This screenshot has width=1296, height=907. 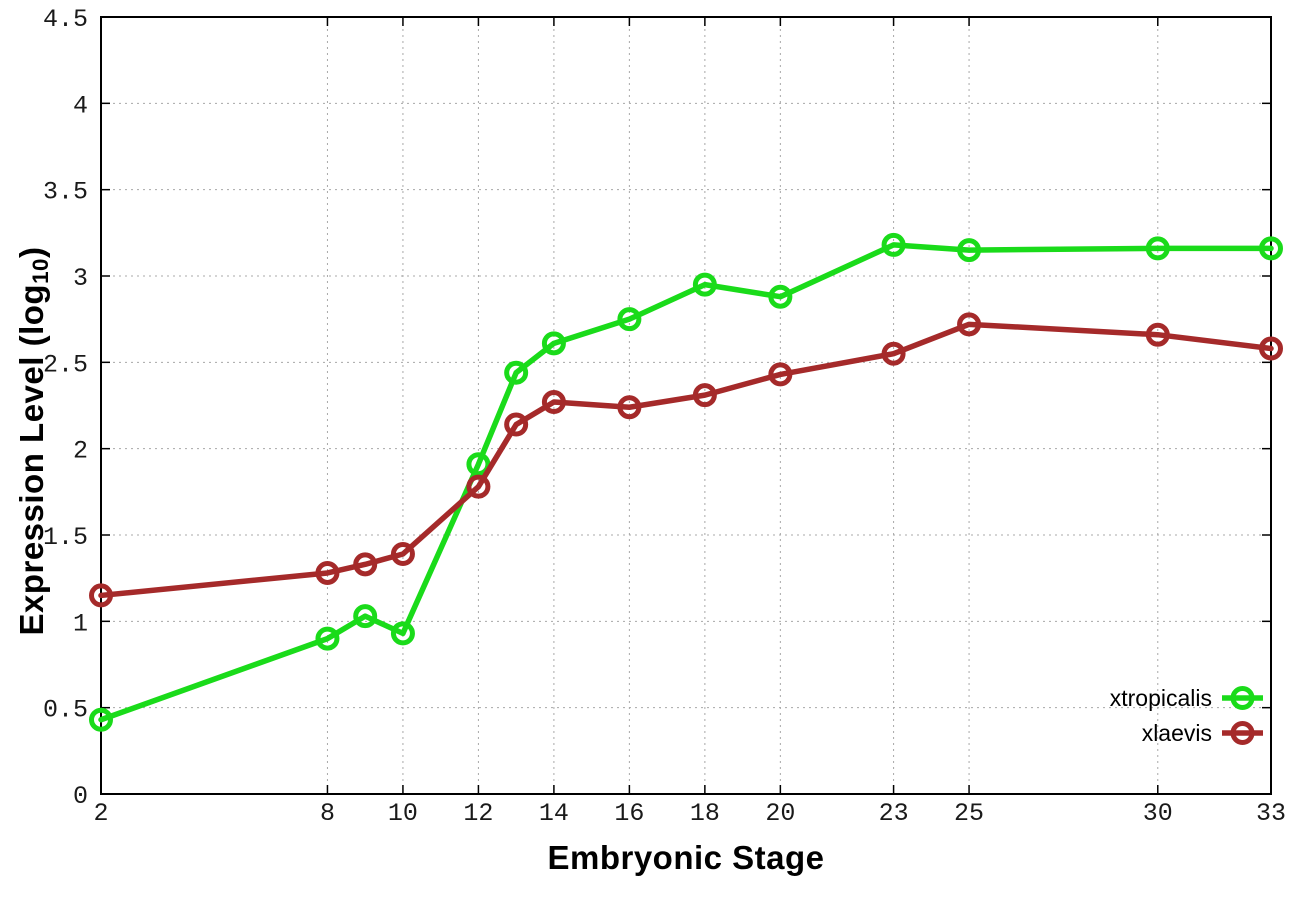 I want to click on y-axis-title: Expression Level (log10), so click(x=33, y=441).